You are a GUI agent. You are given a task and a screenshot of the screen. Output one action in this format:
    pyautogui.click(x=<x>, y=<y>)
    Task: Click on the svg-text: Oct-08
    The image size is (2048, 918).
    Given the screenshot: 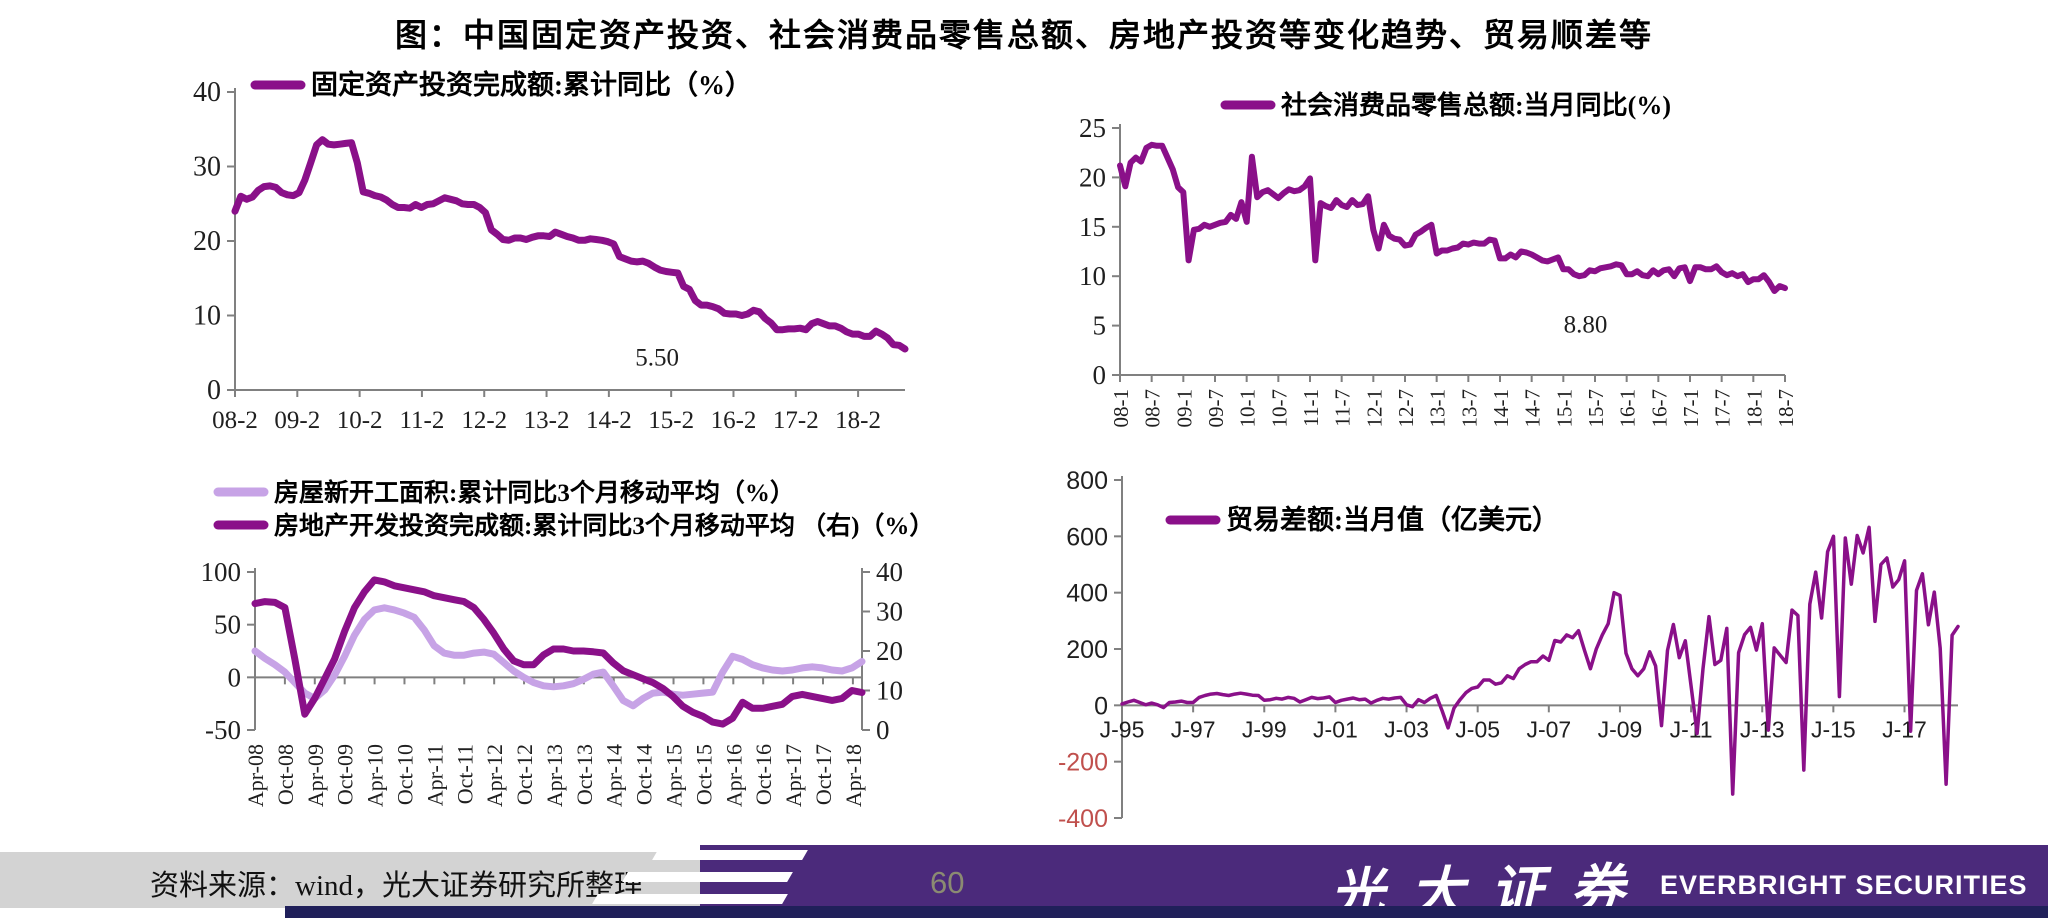 What is the action you would take?
    pyautogui.click(x=285, y=774)
    